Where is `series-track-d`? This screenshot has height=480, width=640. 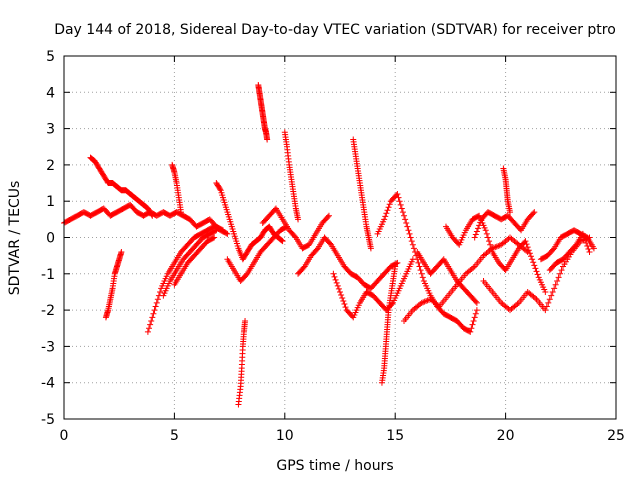
series-track-d is located at coordinates (190, 263).